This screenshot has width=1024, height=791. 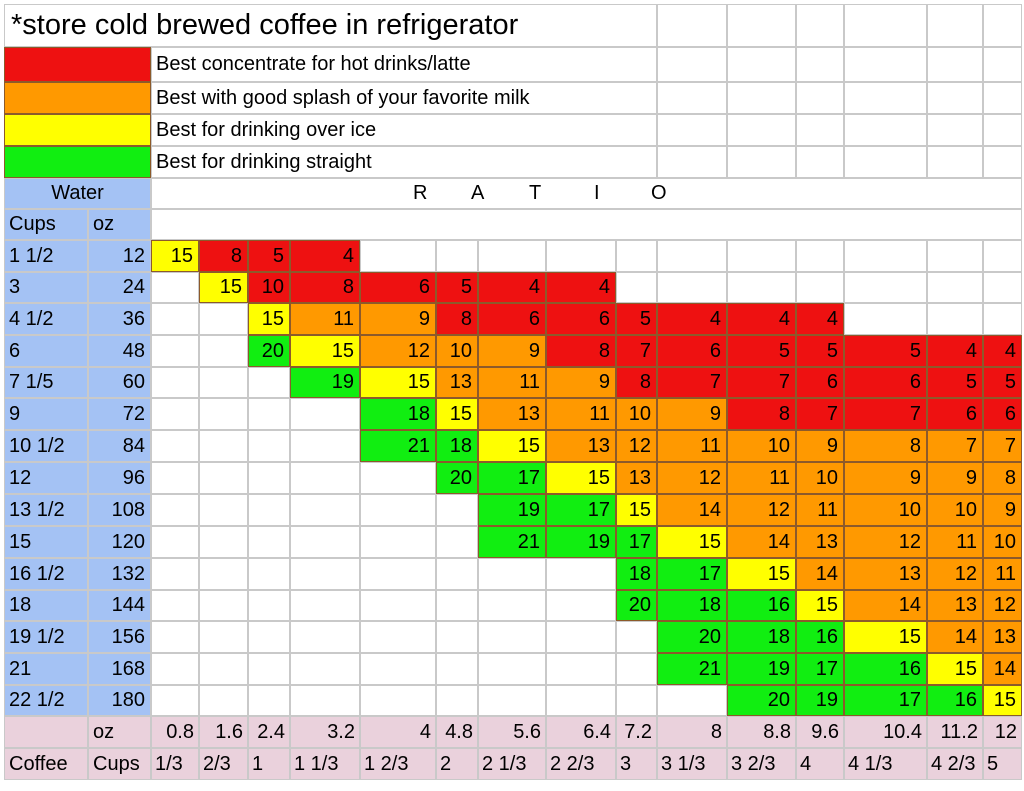 What do you see at coordinates (398, 764) in the screenshot?
I see `coffee-cups-cell: 1 2/3` at bounding box center [398, 764].